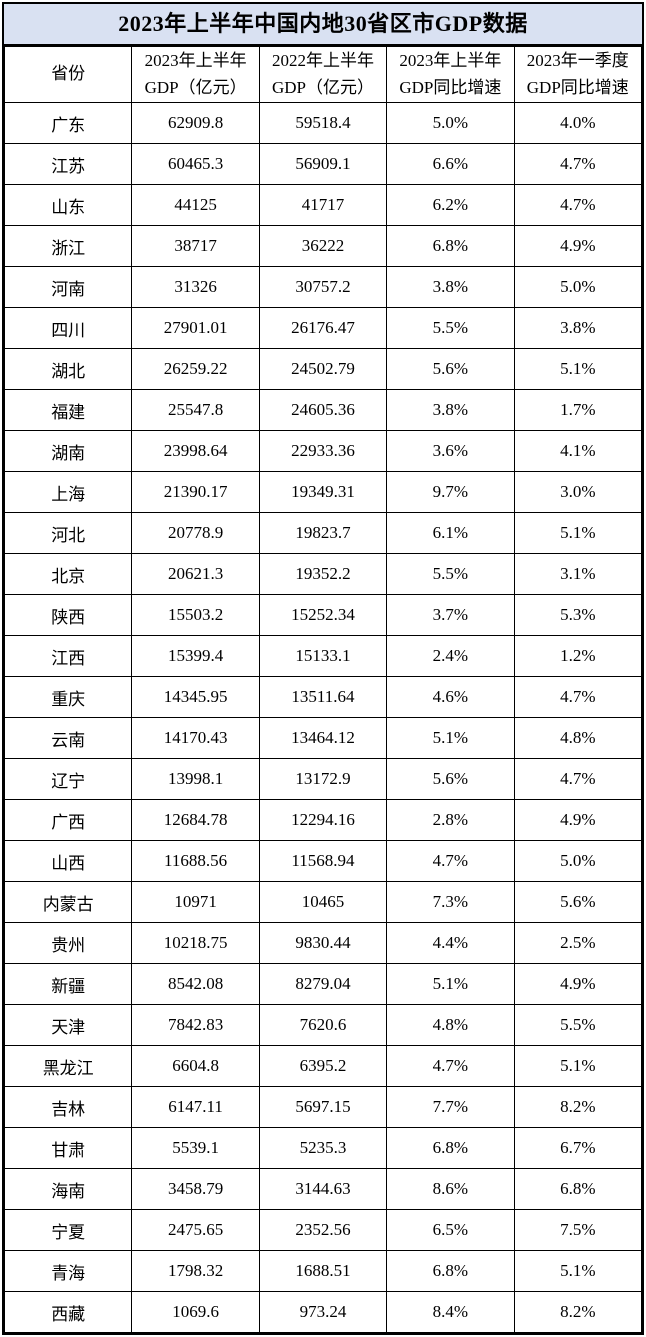 The height and width of the screenshot is (1337, 646). I want to click on value-cell: 26176.47, so click(323, 328).